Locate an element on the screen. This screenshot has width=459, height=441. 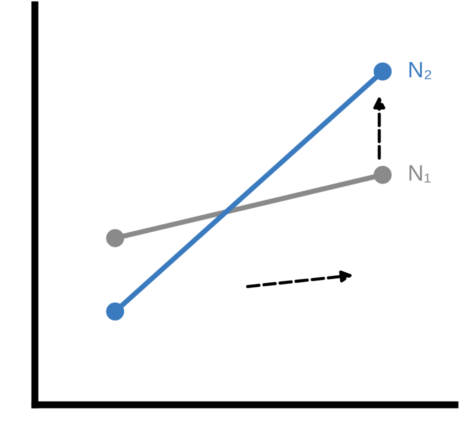
series-label: N₂ is located at coordinates (420, 71).